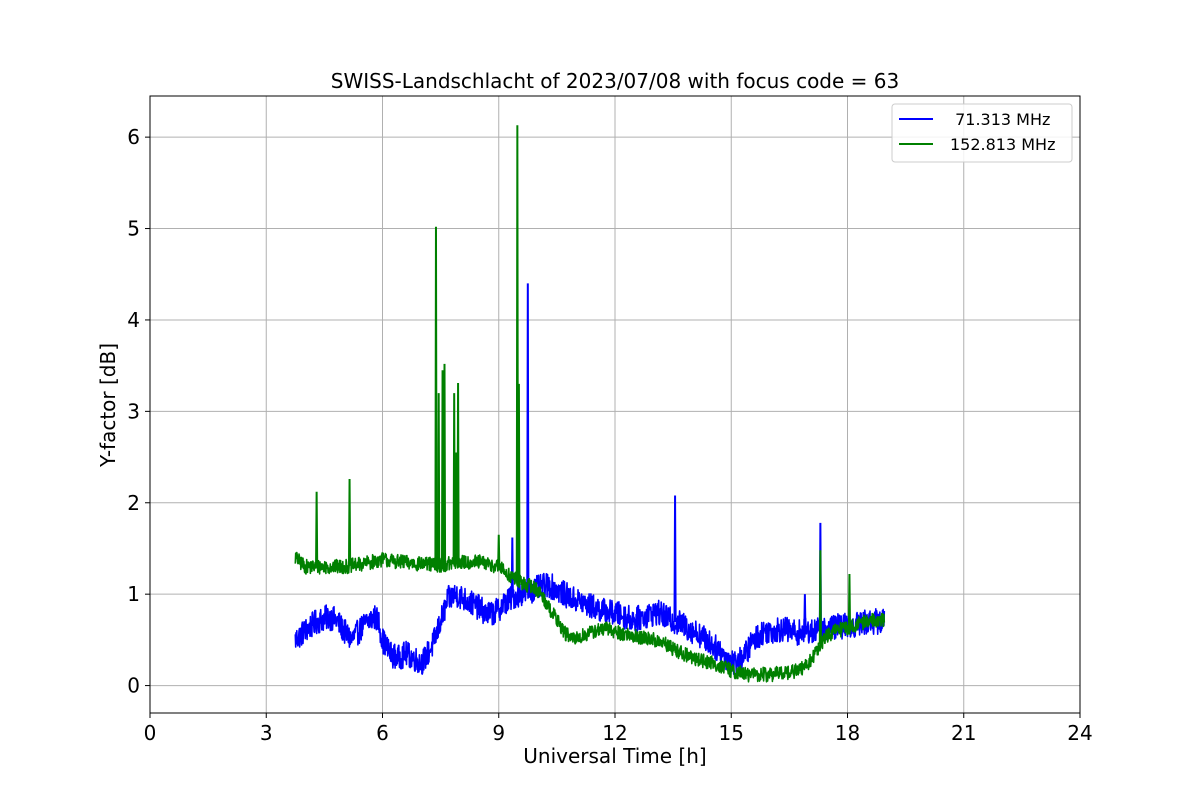  What do you see at coordinates (133, 411) in the screenshot?
I see `y-tick-label: 3` at bounding box center [133, 411].